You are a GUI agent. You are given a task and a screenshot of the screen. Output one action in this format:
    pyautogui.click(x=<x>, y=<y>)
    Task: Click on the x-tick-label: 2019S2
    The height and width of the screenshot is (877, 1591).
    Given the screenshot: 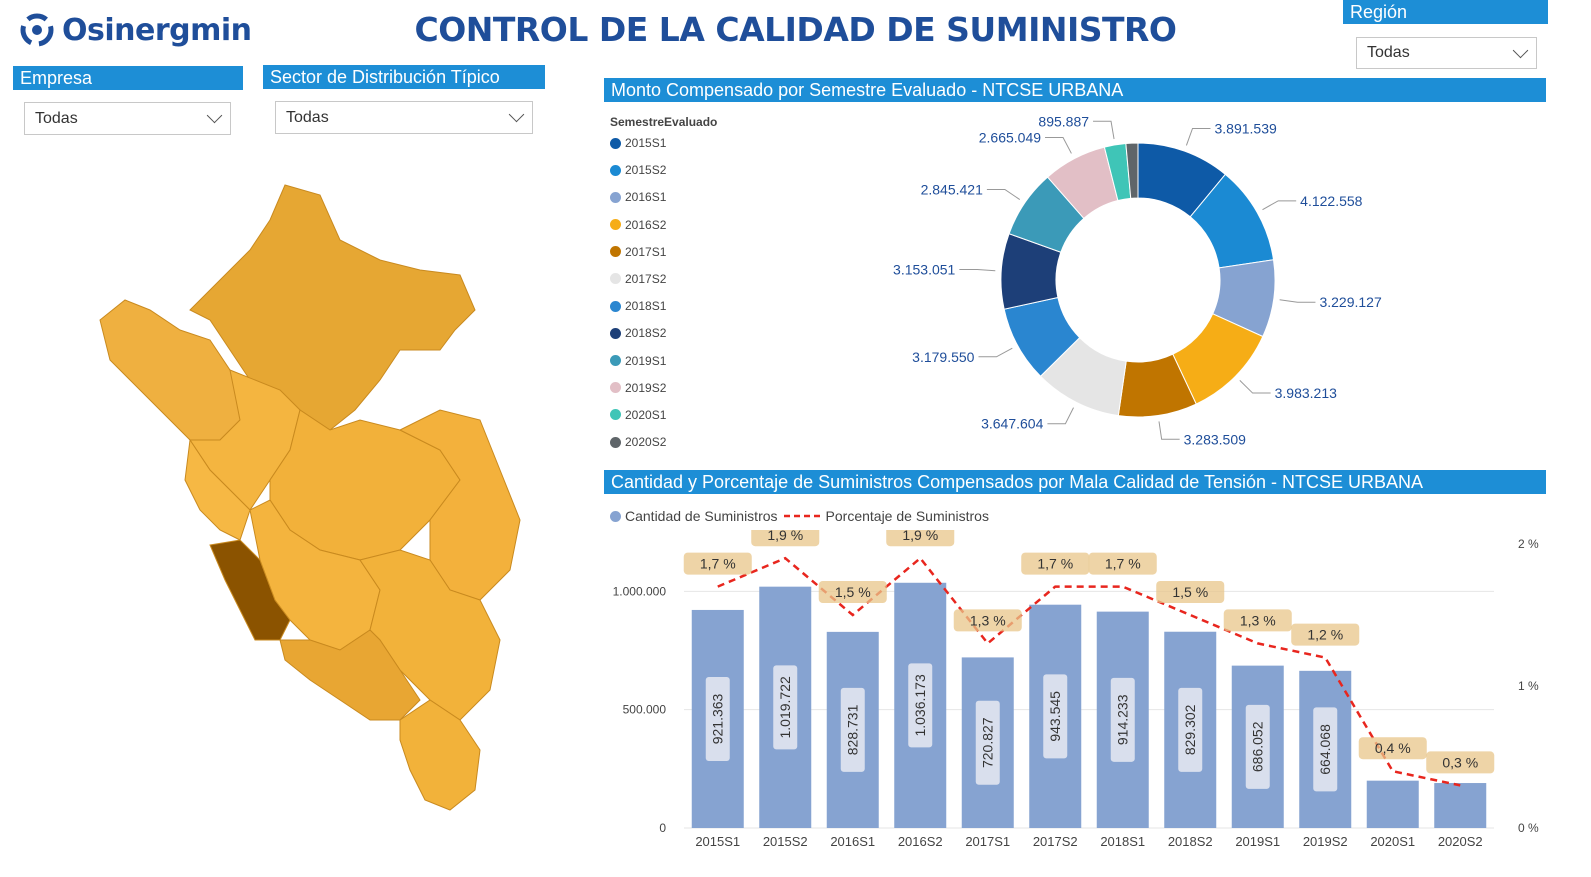 What is the action you would take?
    pyautogui.click(x=1325, y=841)
    